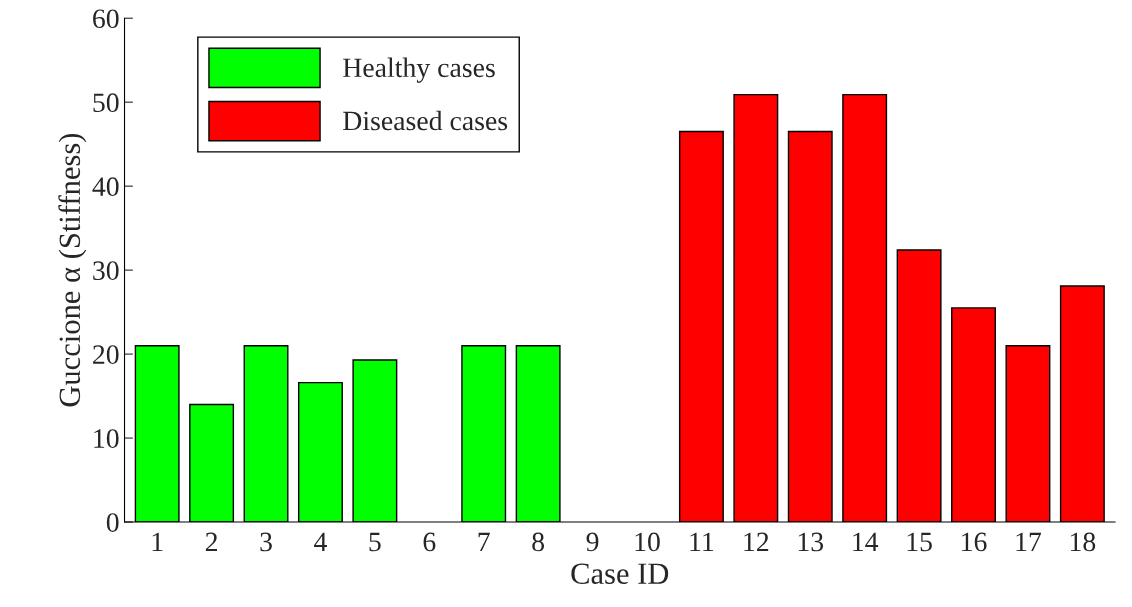 This screenshot has height=607, width=1132. What do you see at coordinates (592, 542) in the screenshot?
I see `x-tick-label: 9` at bounding box center [592, 542].